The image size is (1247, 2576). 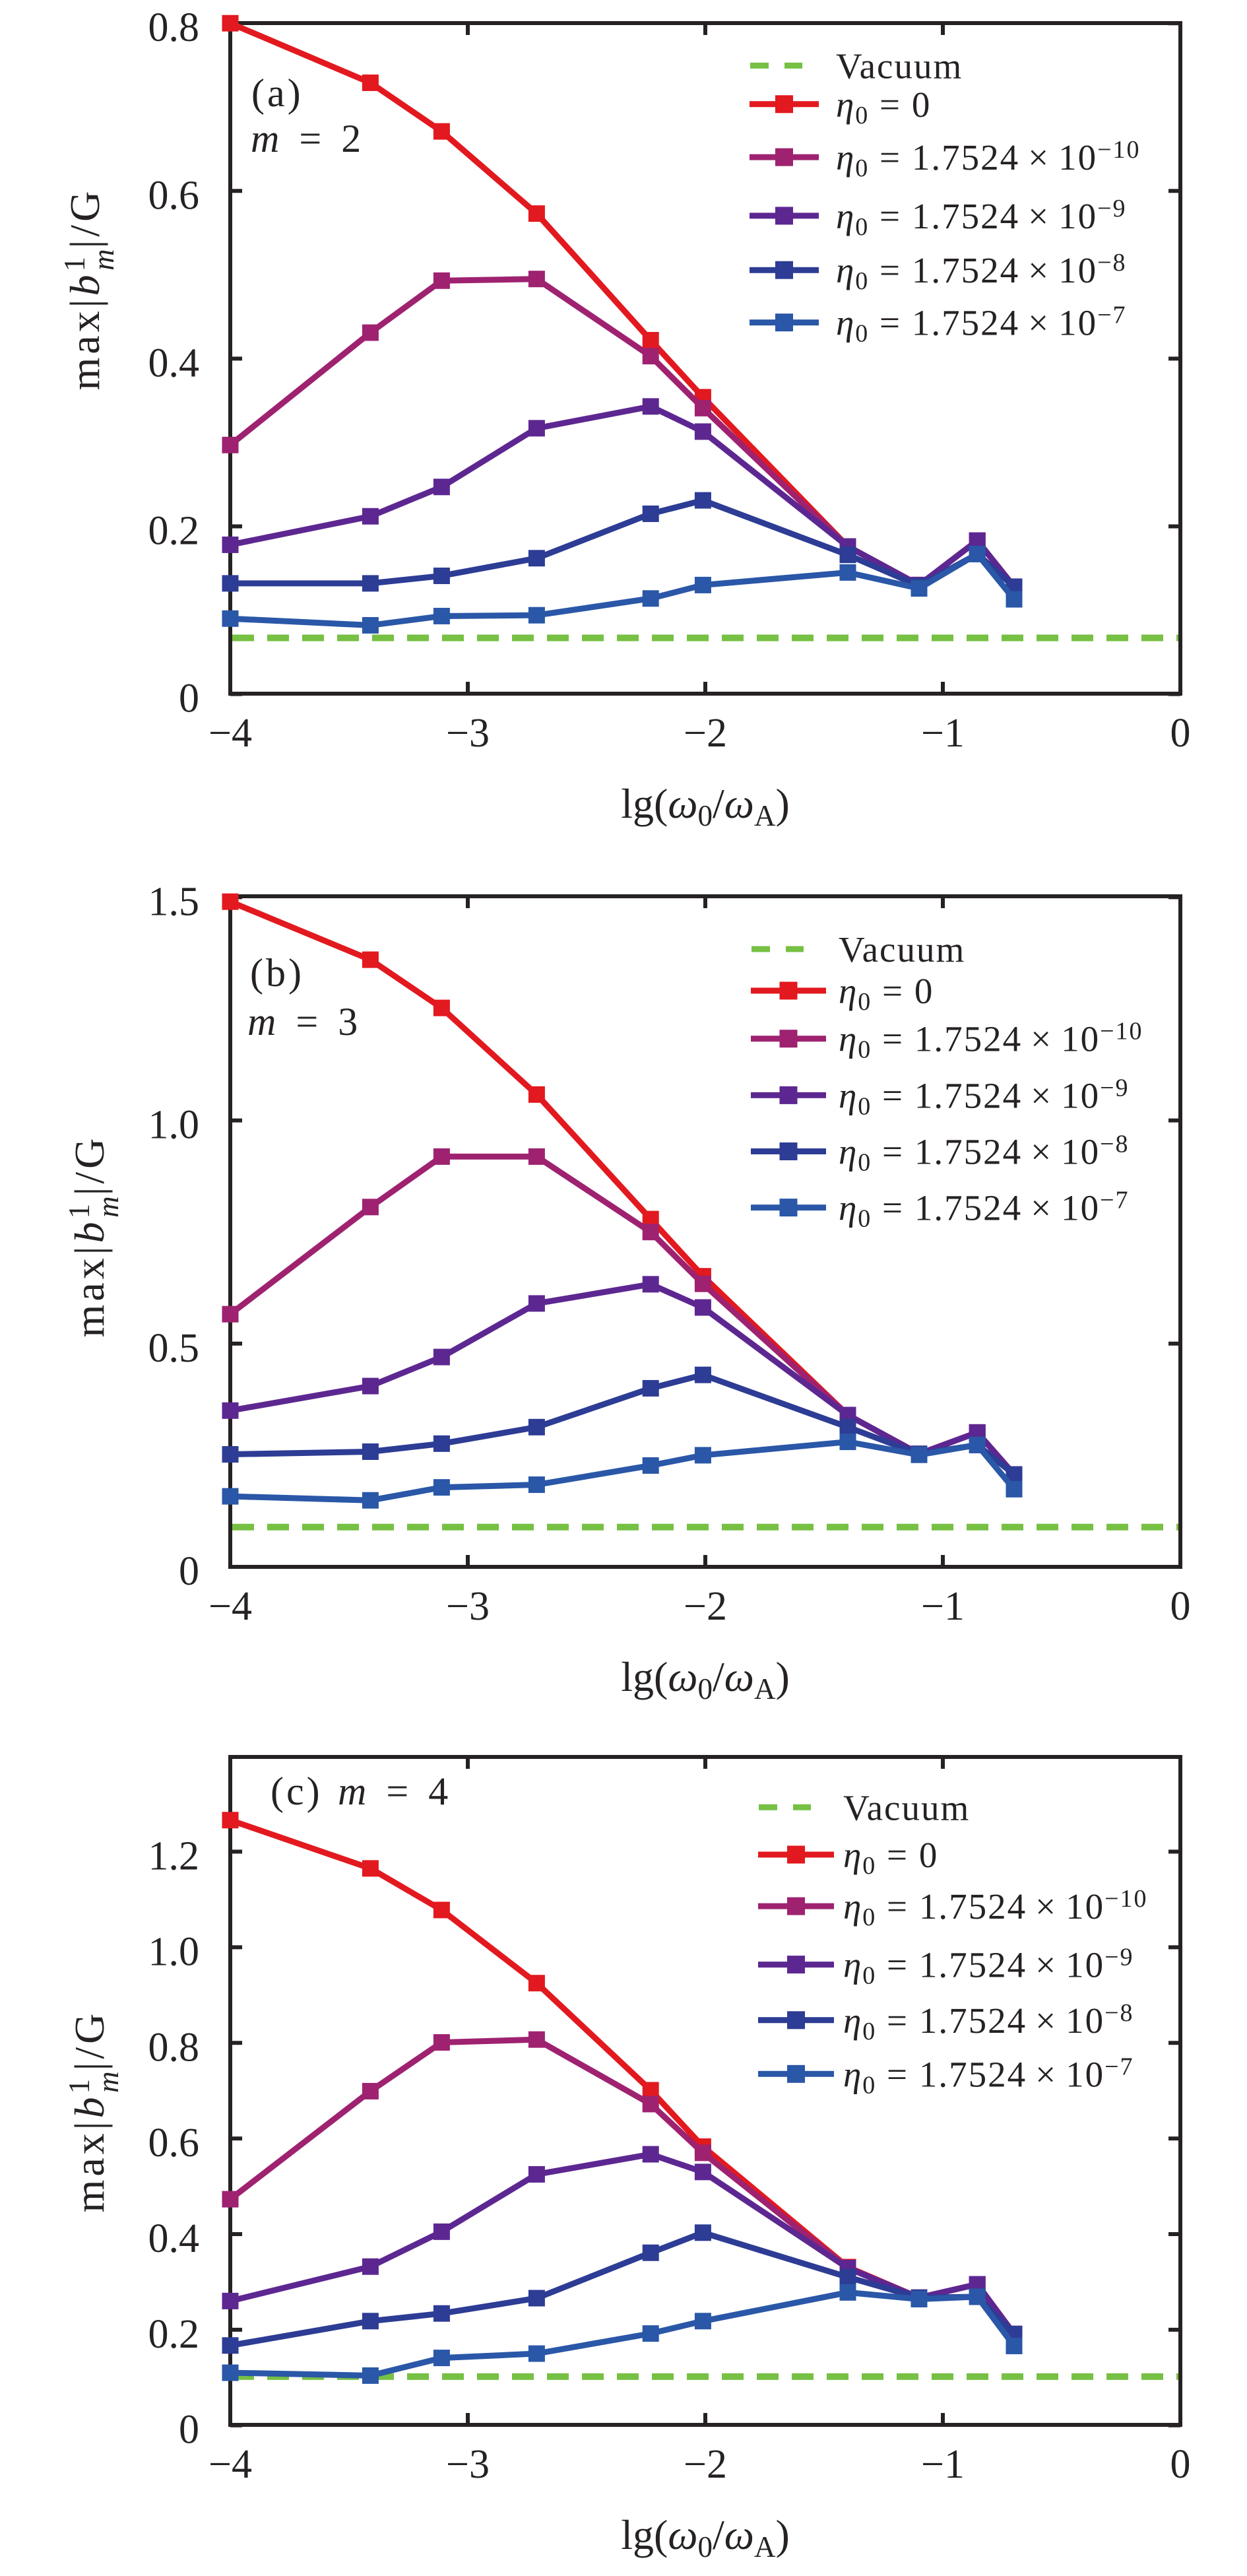 What do you see at coordinates (297, 1791) in the screenshot?
I see `svg-text: (c)` at bounding box center [297, 1791].